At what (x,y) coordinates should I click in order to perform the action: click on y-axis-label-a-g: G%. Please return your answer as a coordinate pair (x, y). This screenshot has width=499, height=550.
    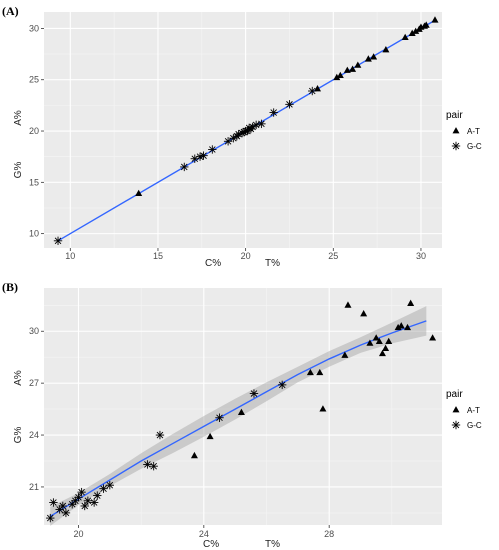
    Looking at the image, I should click on (18, 170).